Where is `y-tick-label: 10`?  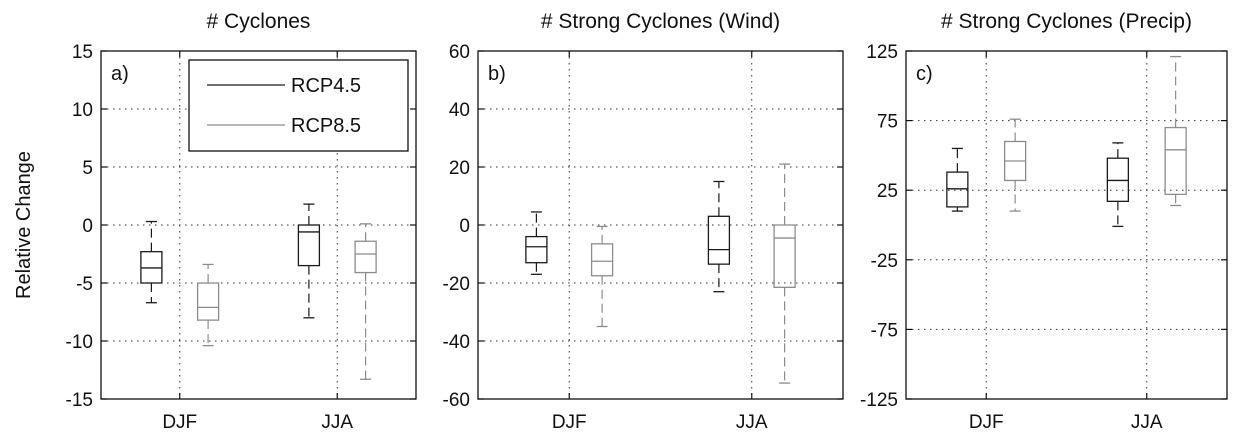
y-tick-label: 10 is located at coordinates (82, 110).